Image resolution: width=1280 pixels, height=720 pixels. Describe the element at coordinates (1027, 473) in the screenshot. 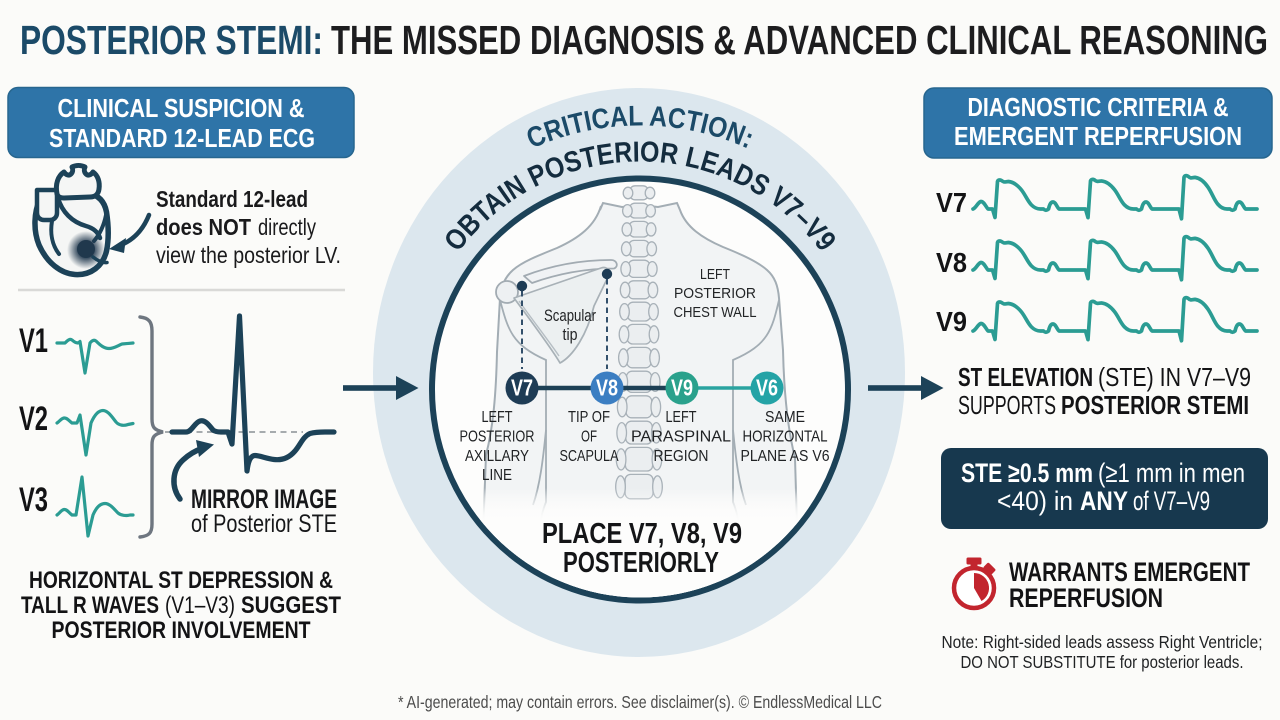

I see `svg-text: STE ≥0.5 mm` at that location.